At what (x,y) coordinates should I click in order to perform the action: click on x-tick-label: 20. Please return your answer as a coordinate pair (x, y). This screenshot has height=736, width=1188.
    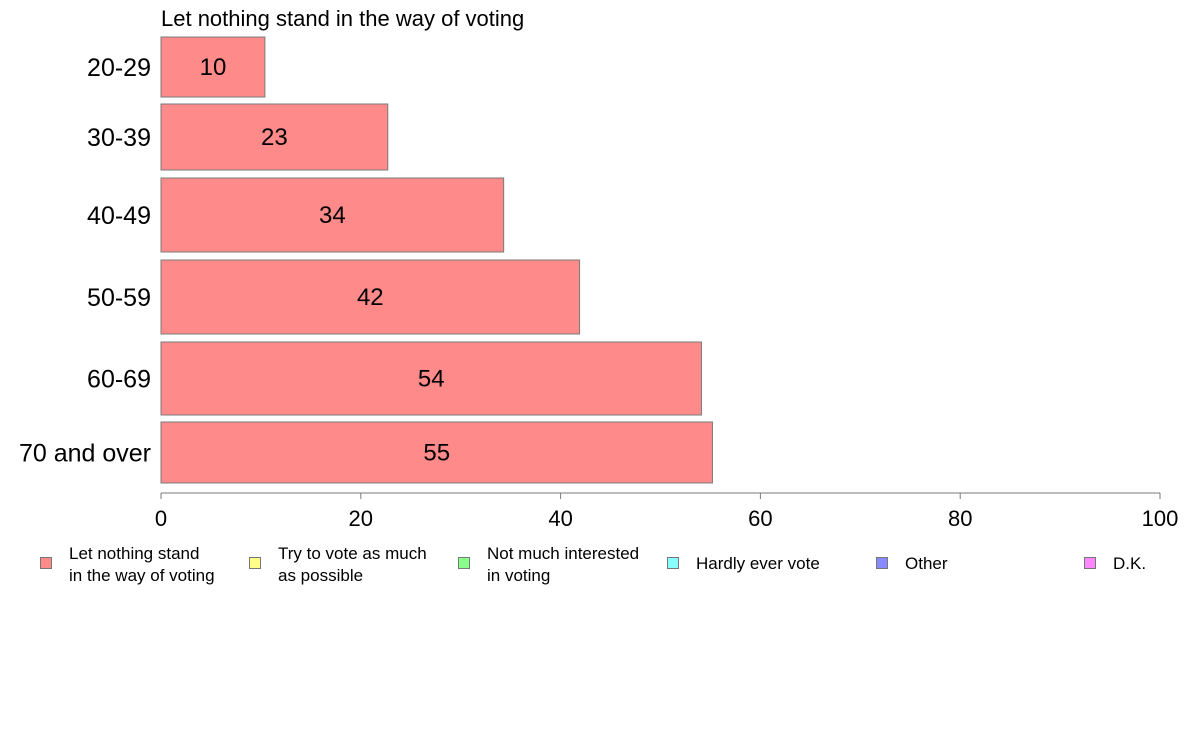
    Looking at the image, I should click on (361, 518).